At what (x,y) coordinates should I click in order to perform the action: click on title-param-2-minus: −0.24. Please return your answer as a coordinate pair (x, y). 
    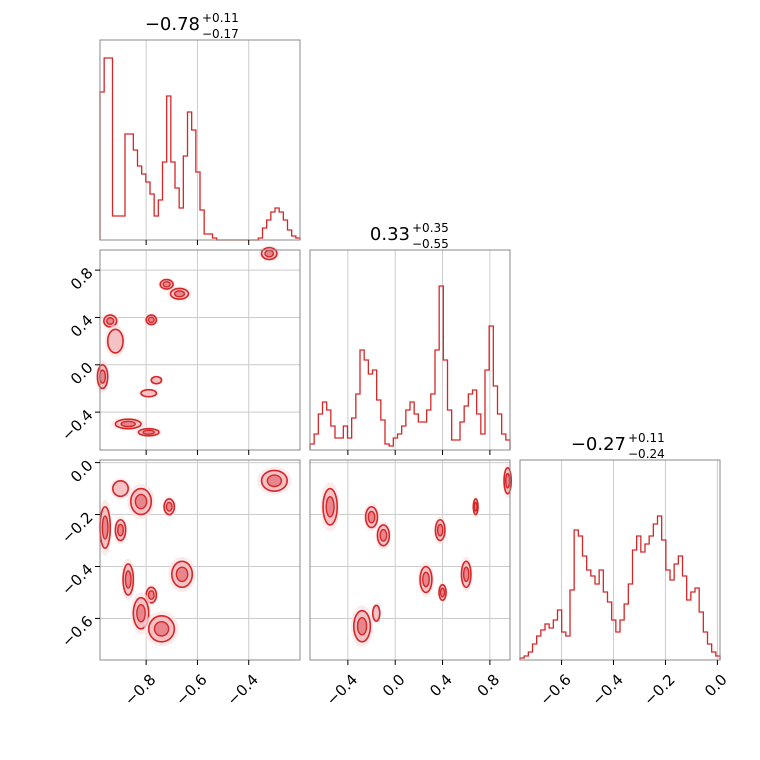
    Looking at the image, I should click on (646, 454).